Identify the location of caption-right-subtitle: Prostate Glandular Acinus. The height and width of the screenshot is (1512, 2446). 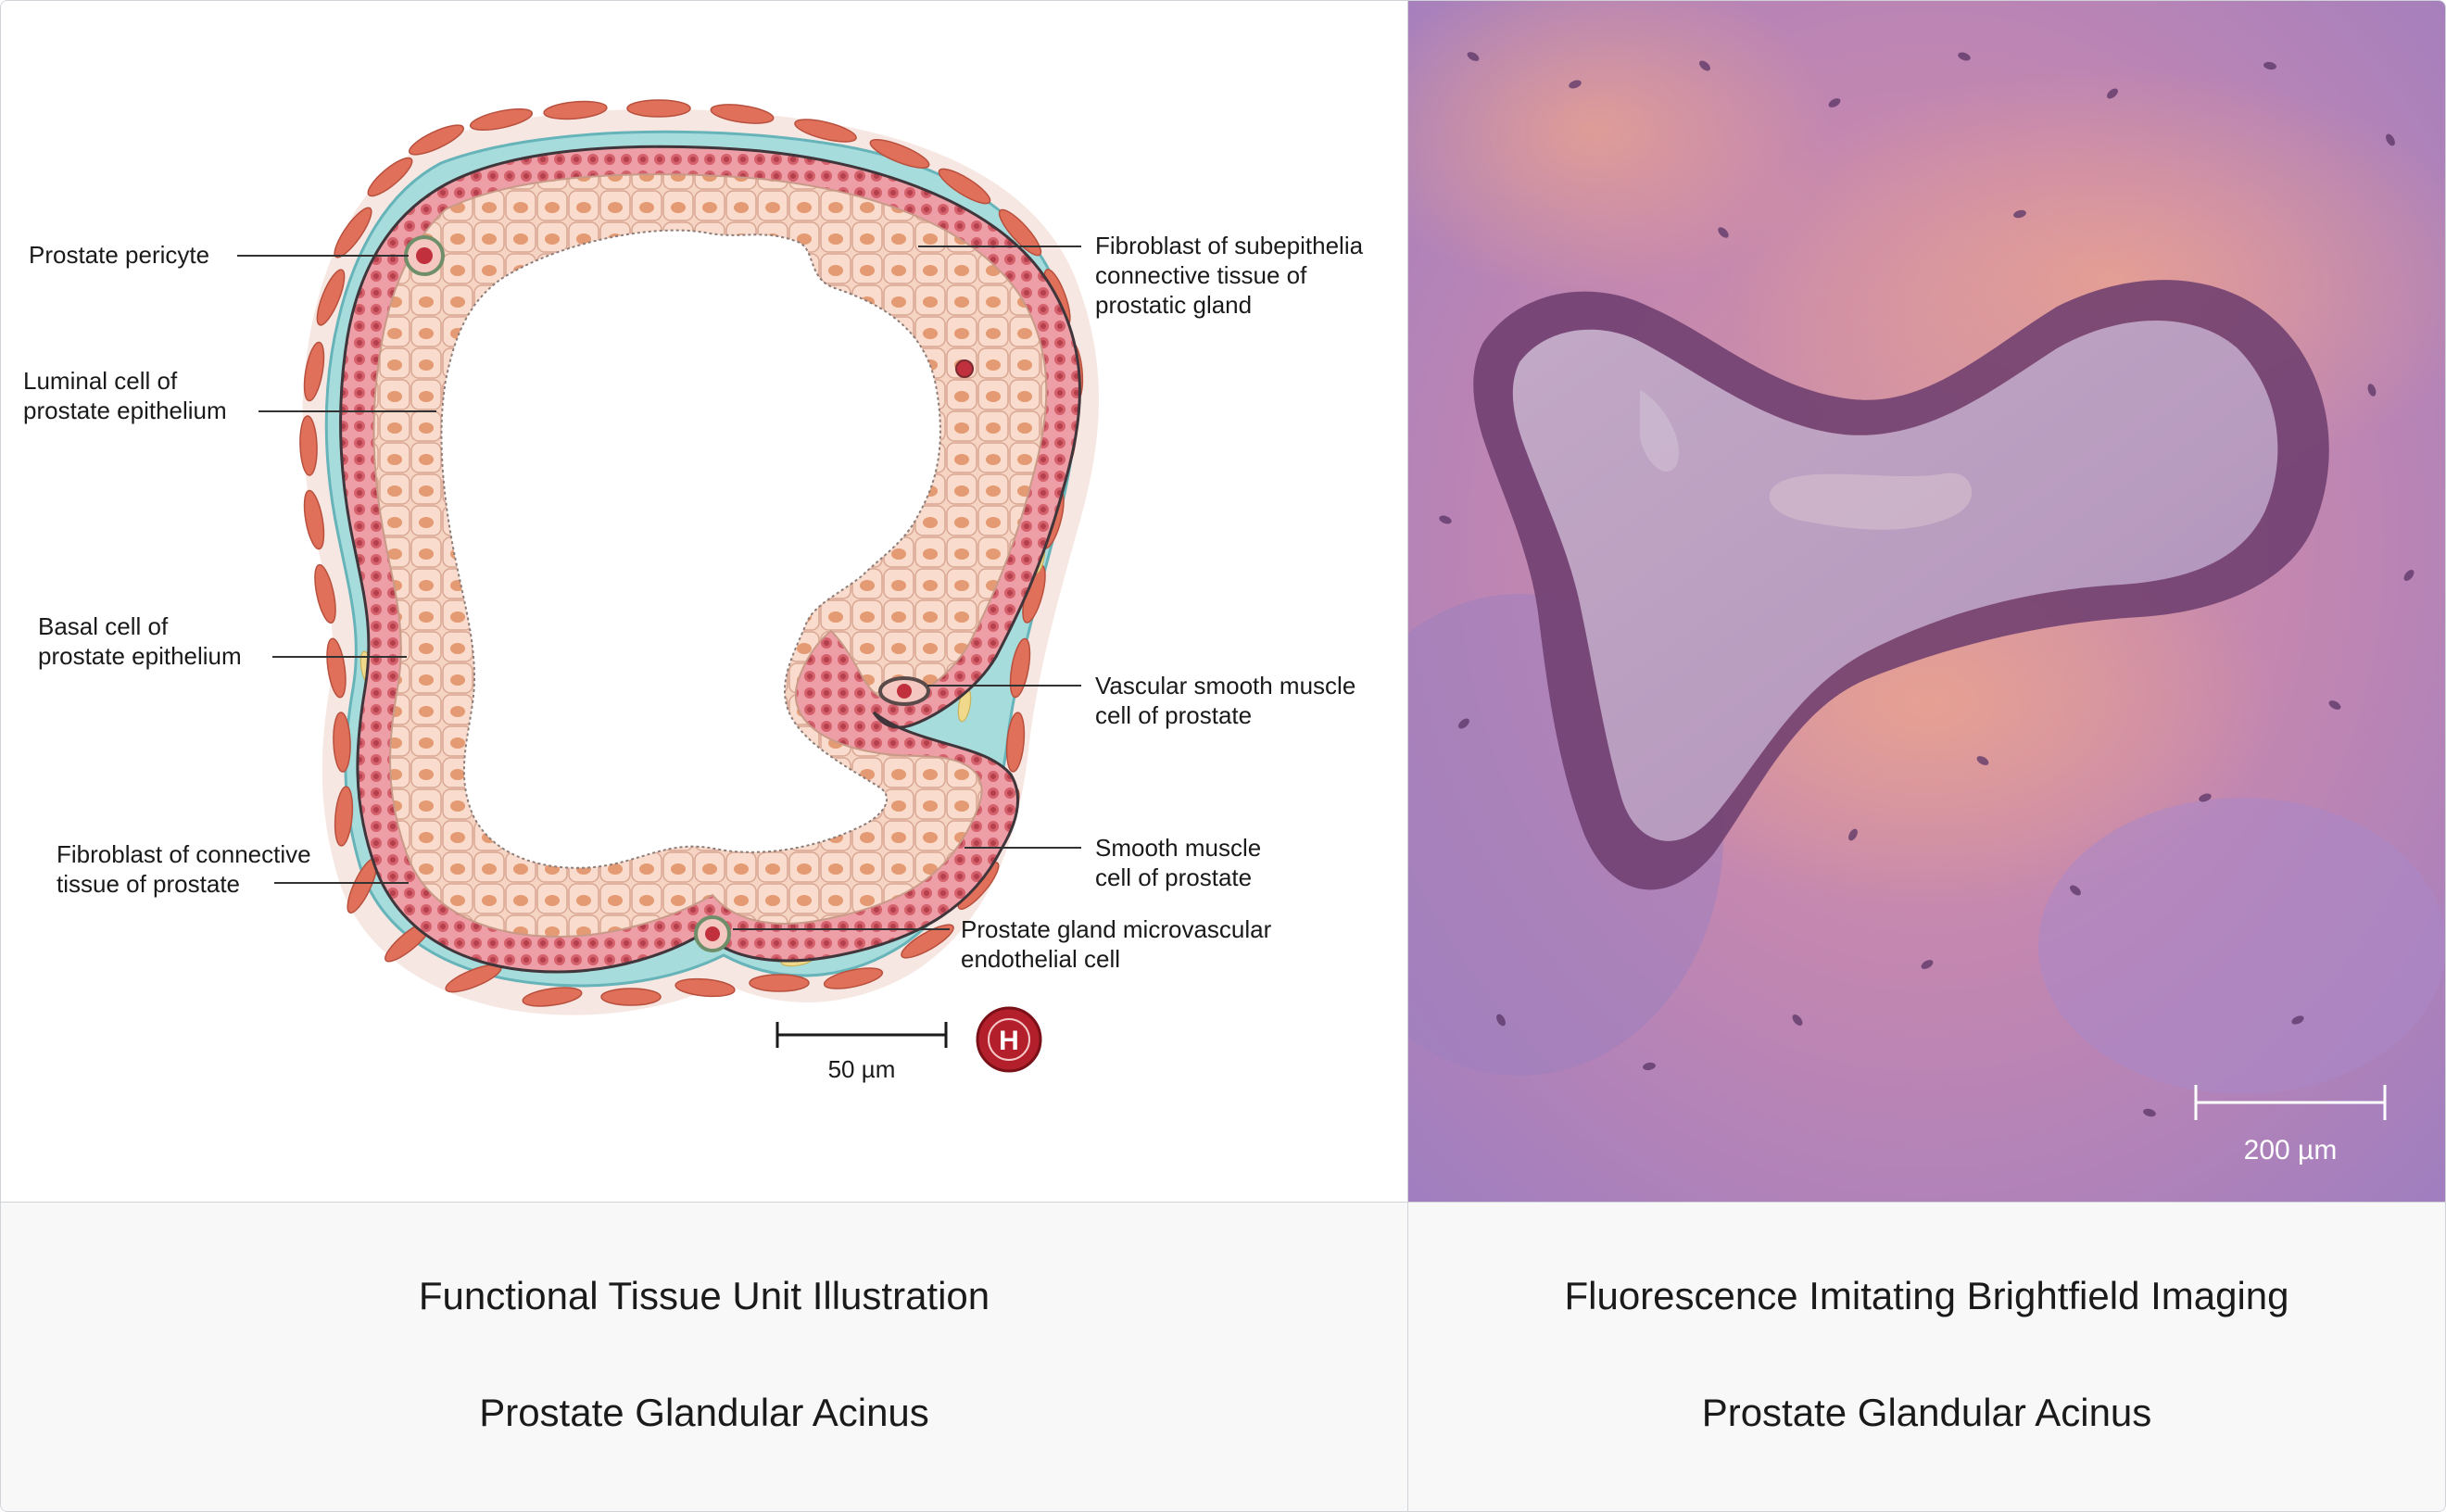
(1926, 1412).